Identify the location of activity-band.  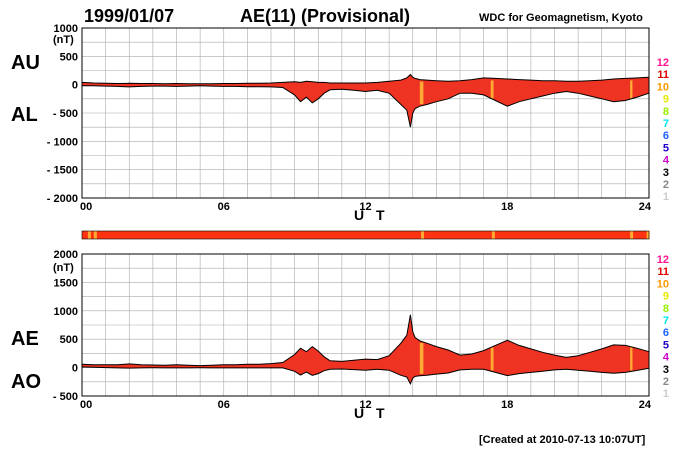
(365, 235).